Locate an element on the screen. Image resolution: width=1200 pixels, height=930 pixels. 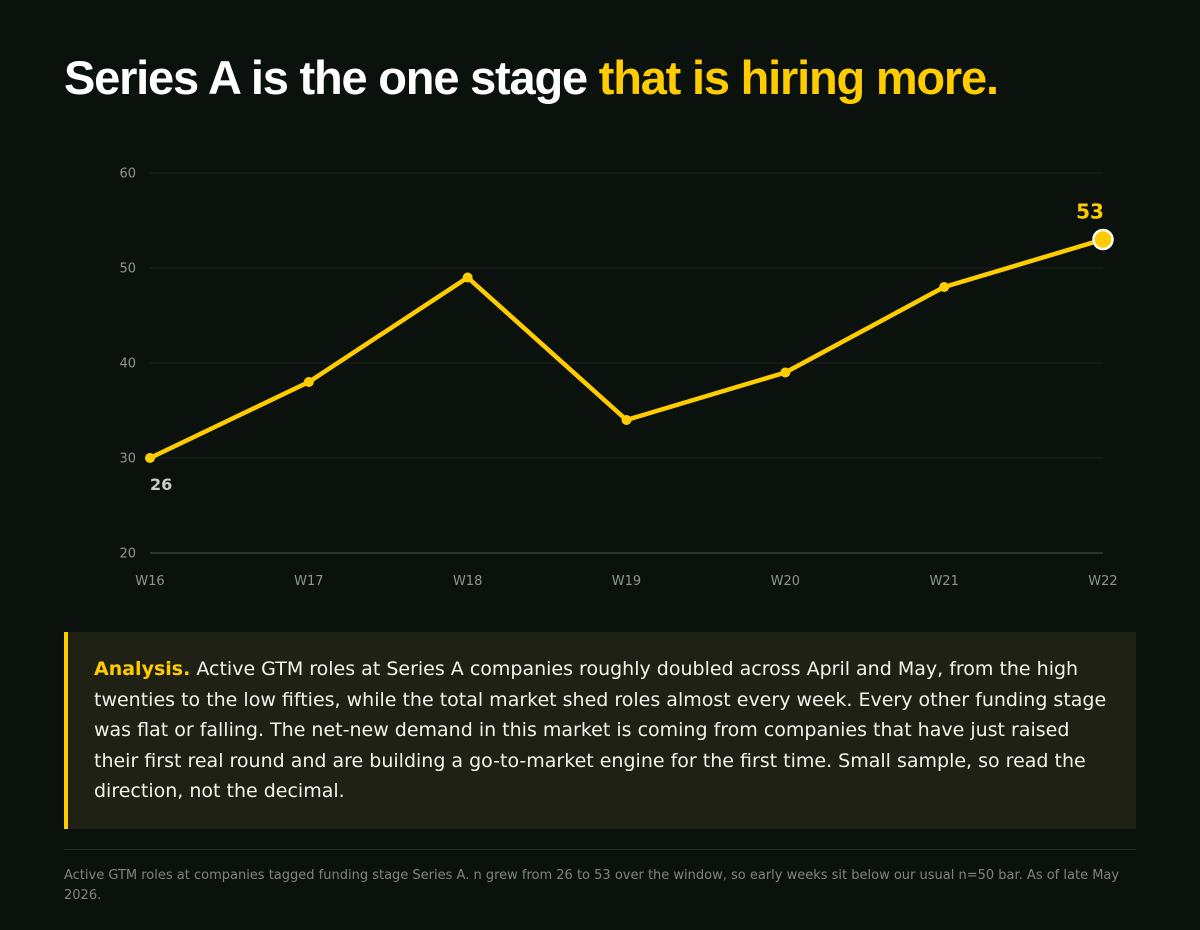
y-tick-label: 40 is located at coordinates (127, 364).